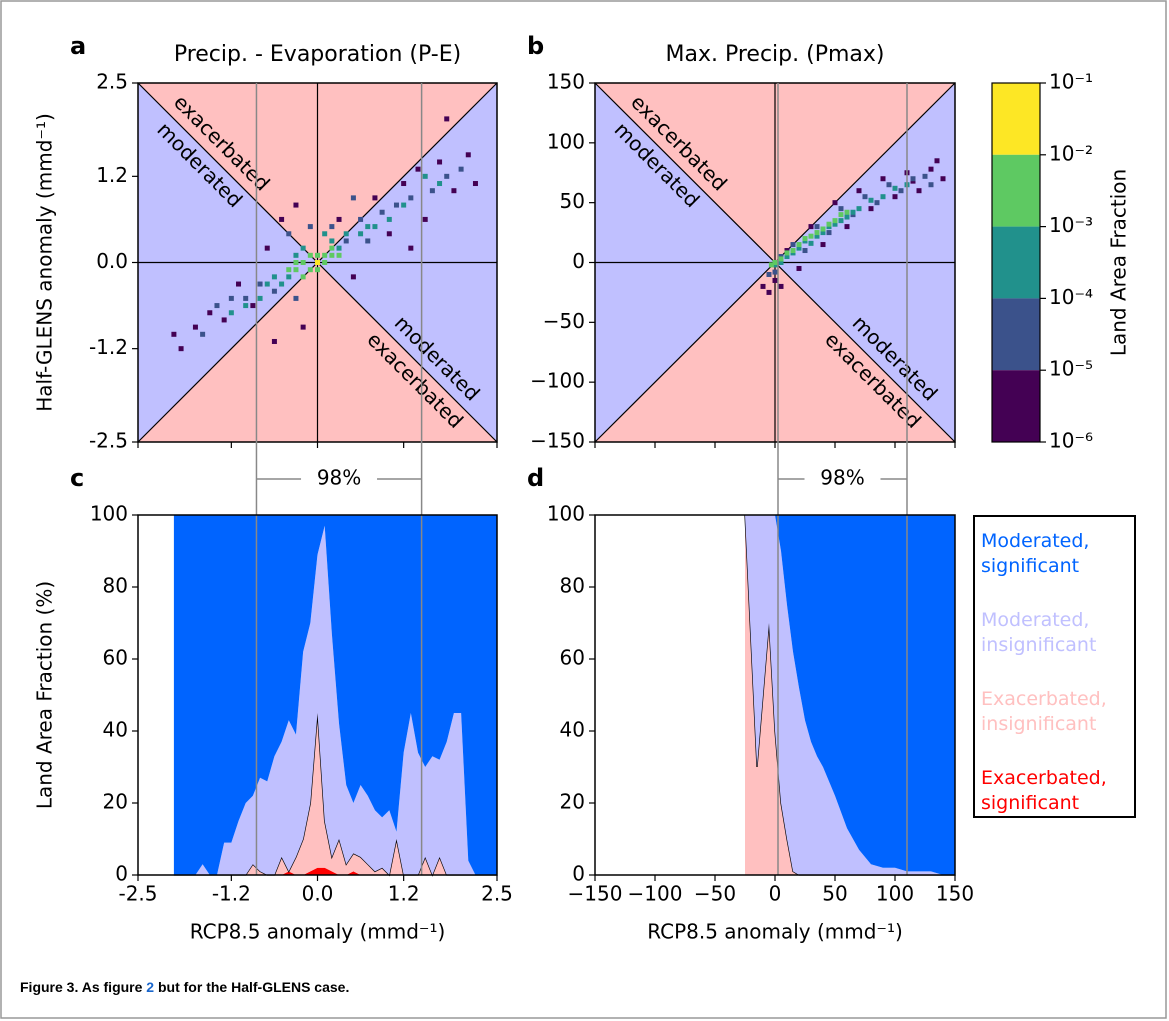 The image size is (1169, 1021). Describe the element at coordinates (108, 441) in the screenshot. I see `y-tick-label: -2.5` at that location.